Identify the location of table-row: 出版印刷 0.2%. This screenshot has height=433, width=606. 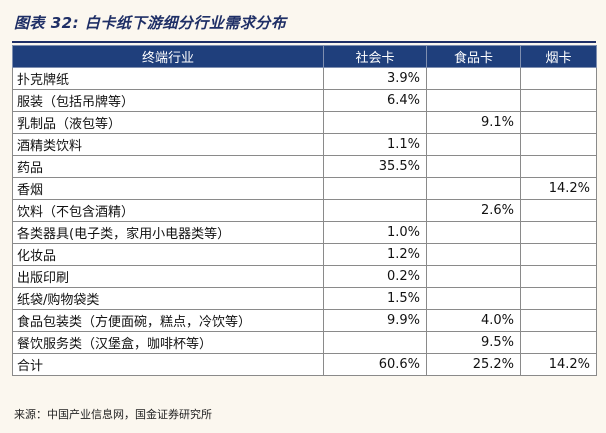
(304, 276).